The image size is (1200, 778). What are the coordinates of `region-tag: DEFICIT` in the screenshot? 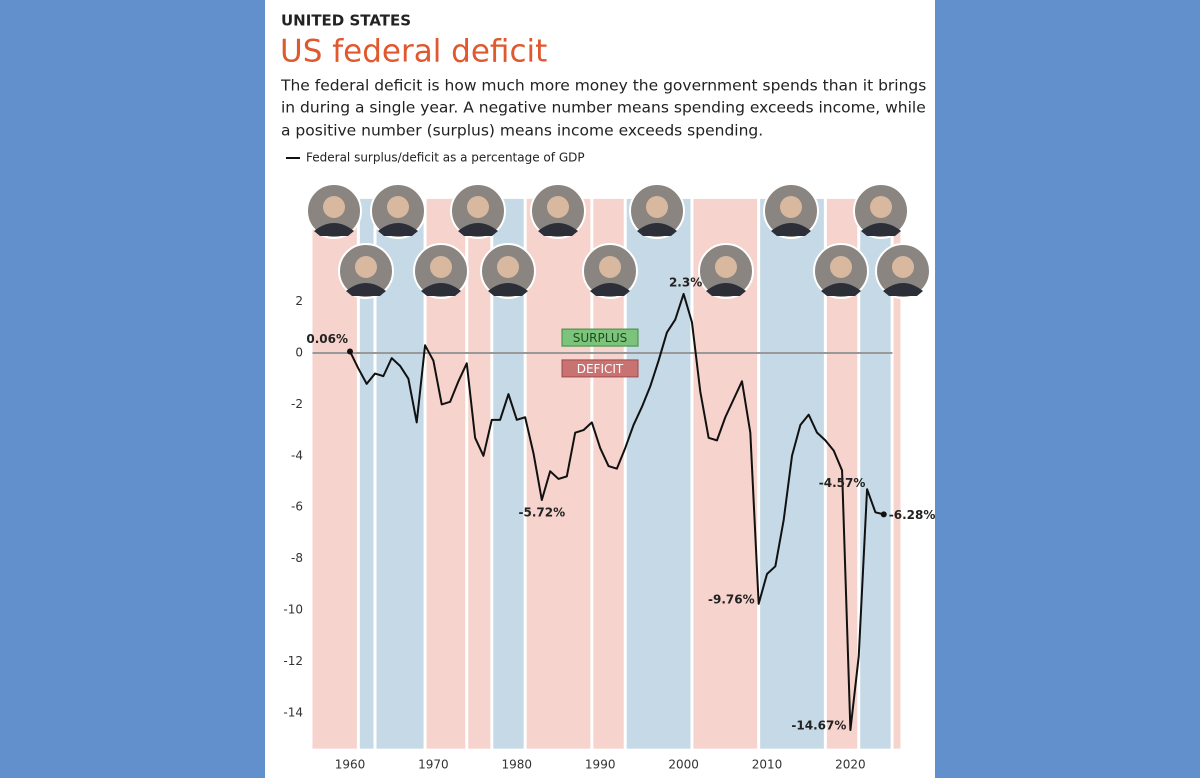 It's located at (600, 369).